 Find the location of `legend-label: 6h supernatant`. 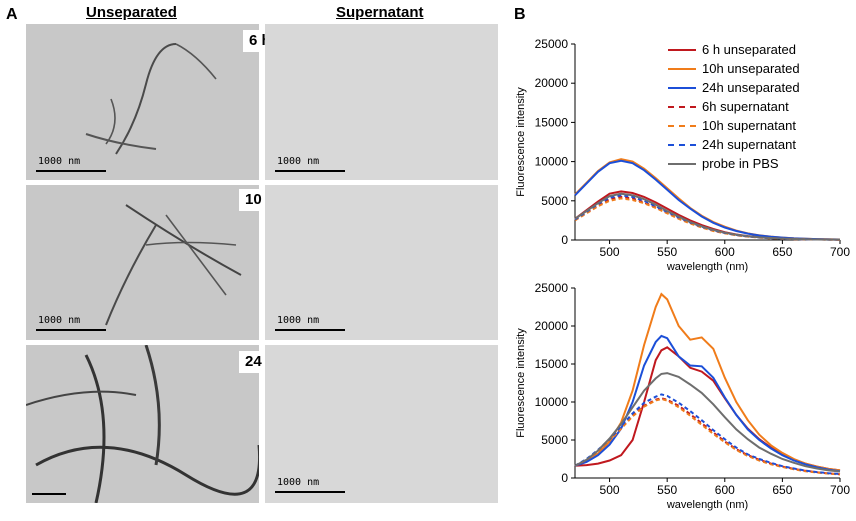

legend-label: 6h supernatant is located at coordinates (745, 106).